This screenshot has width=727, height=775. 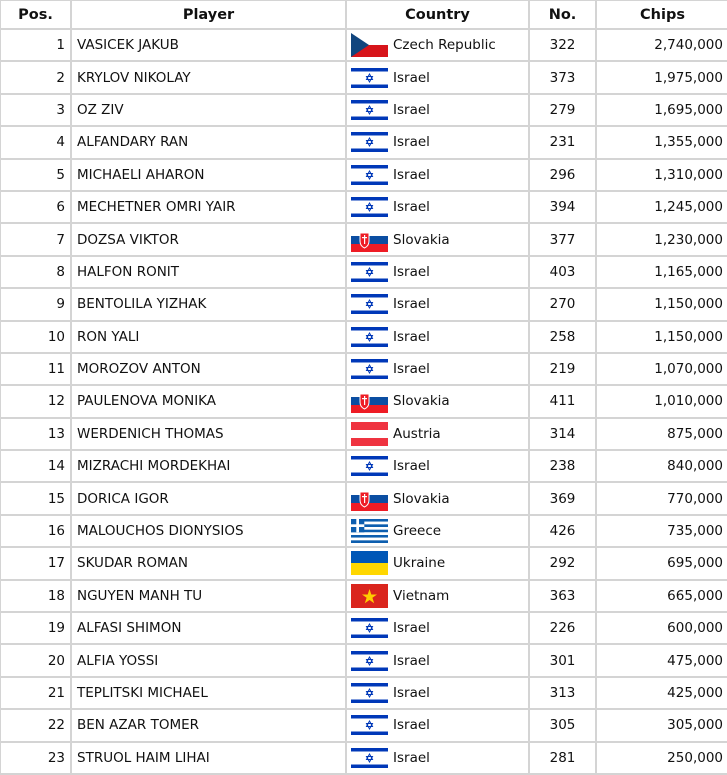 I want to click on country-name: Slovakia, so click(x=421, y=401).